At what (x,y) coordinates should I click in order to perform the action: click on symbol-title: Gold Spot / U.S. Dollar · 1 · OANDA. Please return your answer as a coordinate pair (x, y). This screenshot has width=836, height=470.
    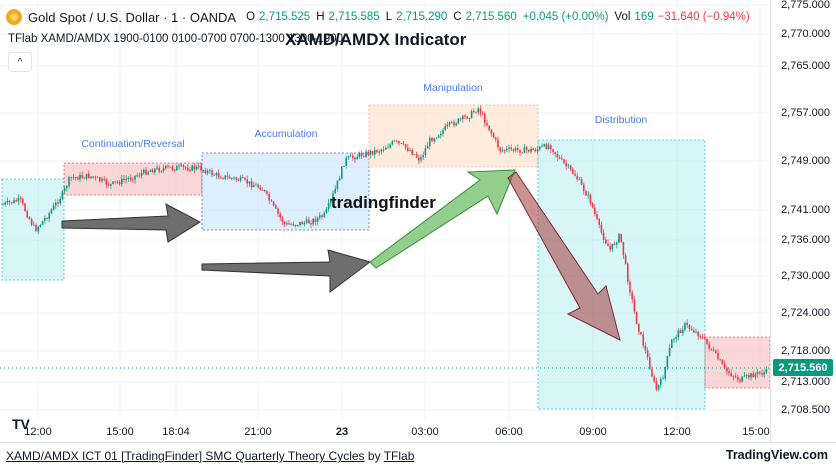
    Looking at the image, I should click on (132, 17).